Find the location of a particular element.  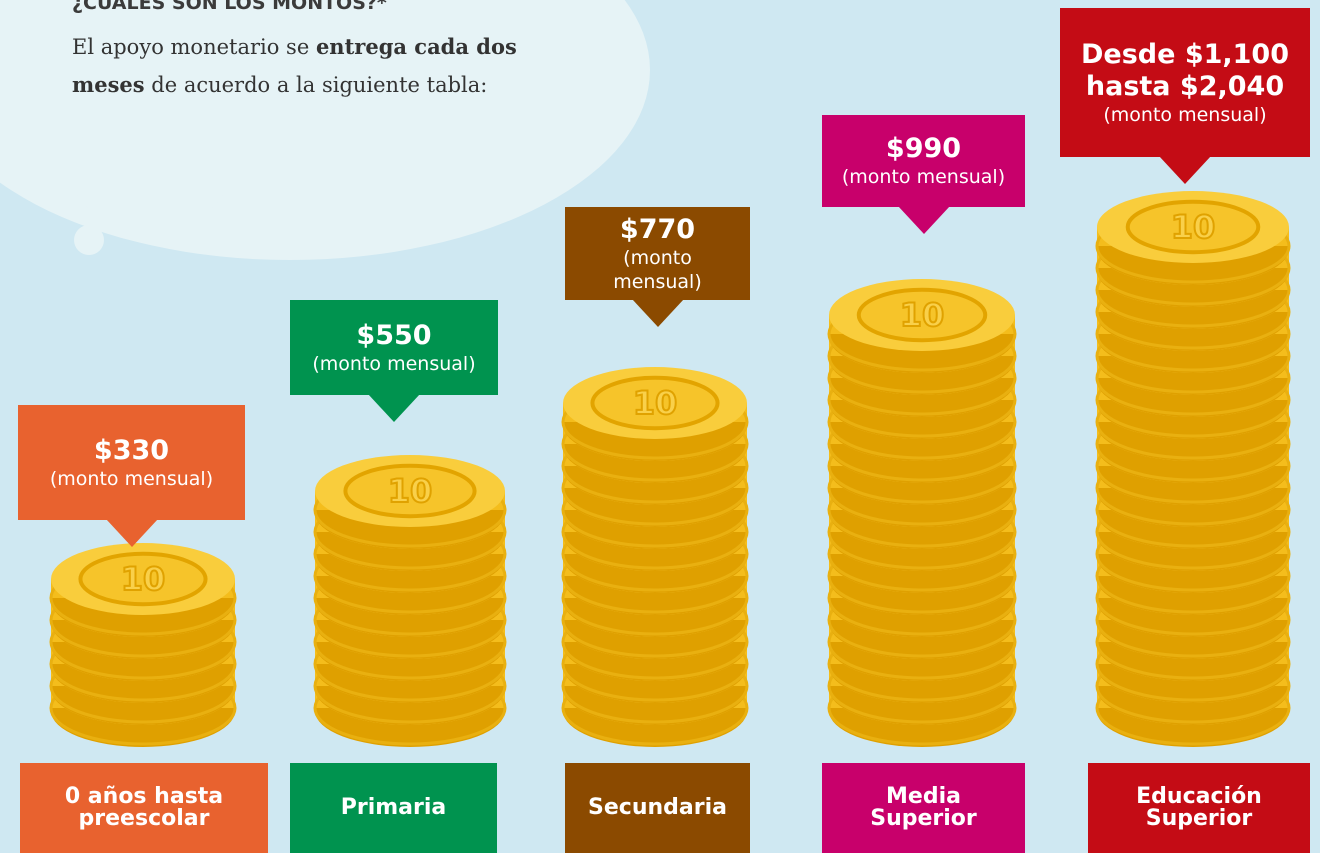

amount-callout: $550 (monto mensual) is located at coordinates (394, 347).